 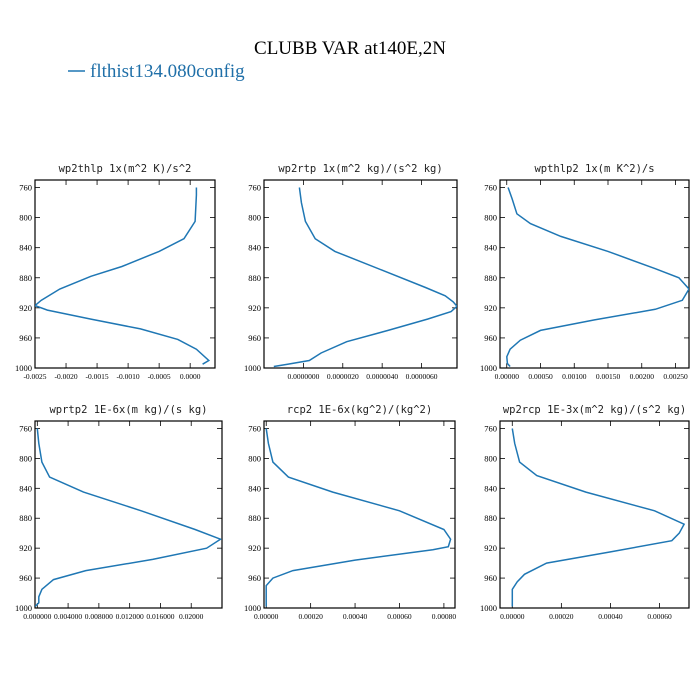 I want to click on x-tick-label: 0.00200, so click(x=642, y=376).